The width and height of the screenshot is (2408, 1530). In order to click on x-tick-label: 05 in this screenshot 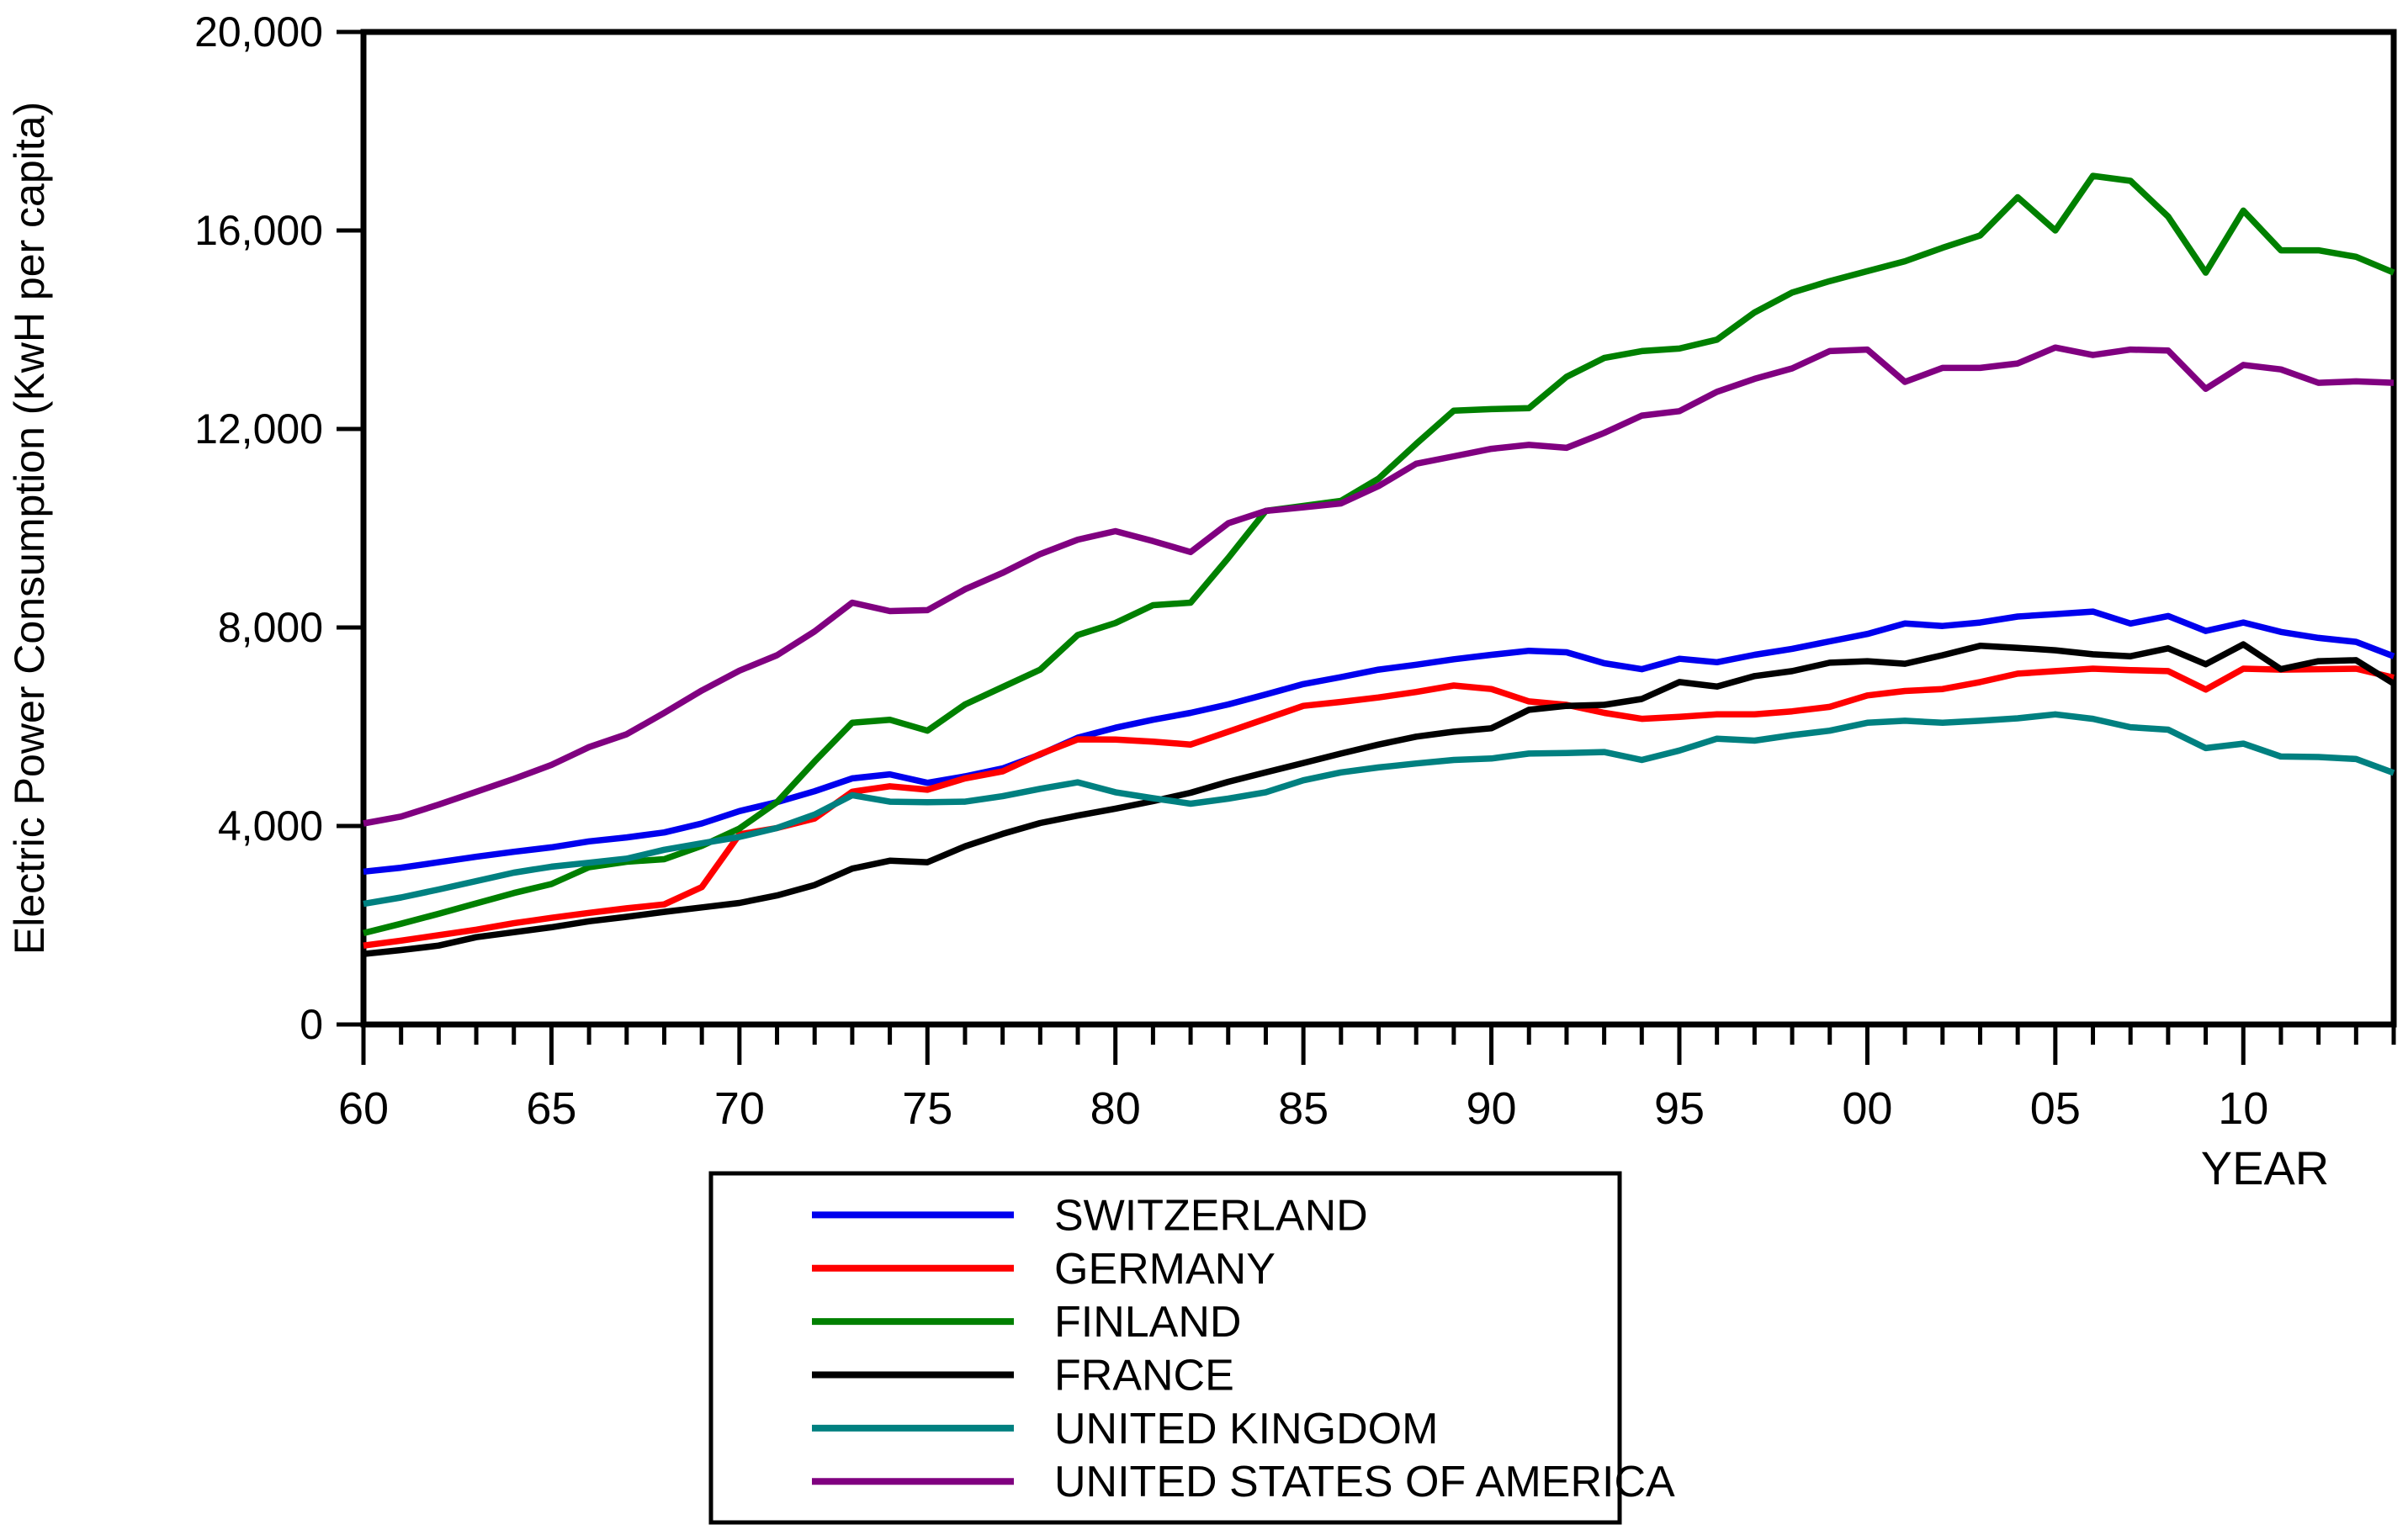, I will do `click(2056, 1108)`.